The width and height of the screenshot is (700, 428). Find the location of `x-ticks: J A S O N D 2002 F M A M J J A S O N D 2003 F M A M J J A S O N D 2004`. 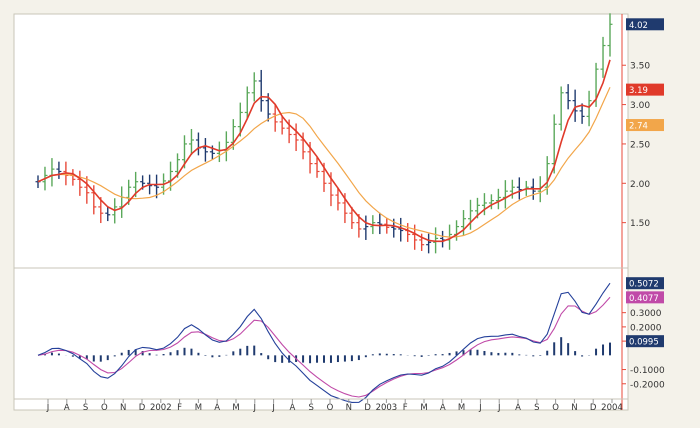

x-ticks: J A S O N D 2002 F M A M J J A S O N D 2003 F M A M J J A S O N D 2004 is located at coordinates (334, 406).